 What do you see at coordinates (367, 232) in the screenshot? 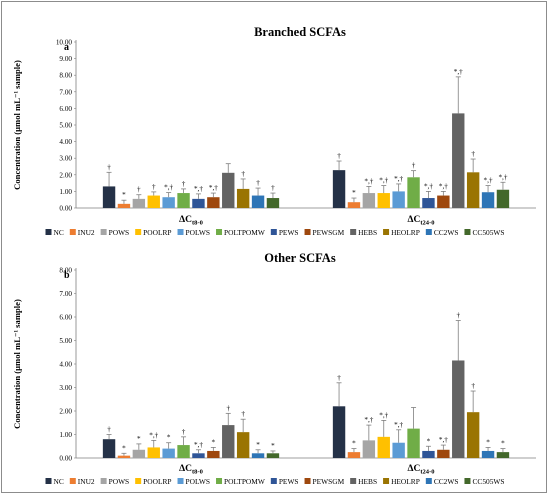
I see `legend-label: HEBS` at bounding box center [367, 232].